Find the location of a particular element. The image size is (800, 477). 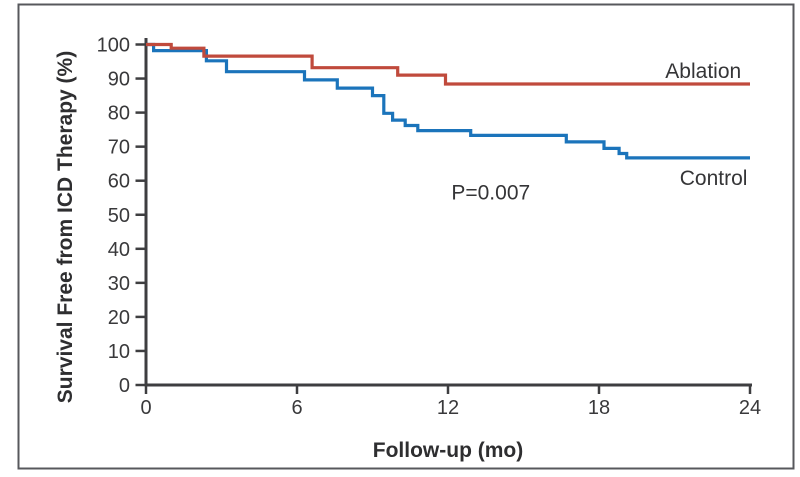

x-tick-label: 6 is located at coordinates (296, 408).